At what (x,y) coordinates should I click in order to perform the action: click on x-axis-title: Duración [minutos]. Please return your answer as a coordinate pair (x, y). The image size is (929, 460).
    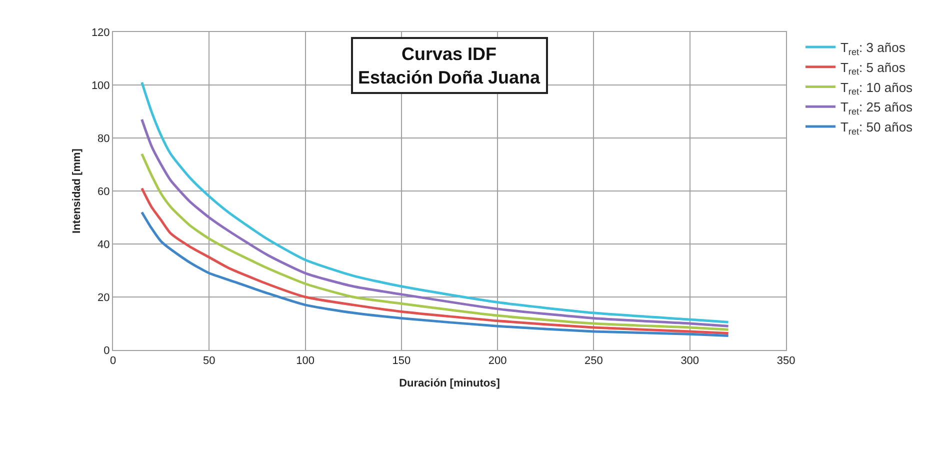
    Looking at the image, I should click on (449, 383).